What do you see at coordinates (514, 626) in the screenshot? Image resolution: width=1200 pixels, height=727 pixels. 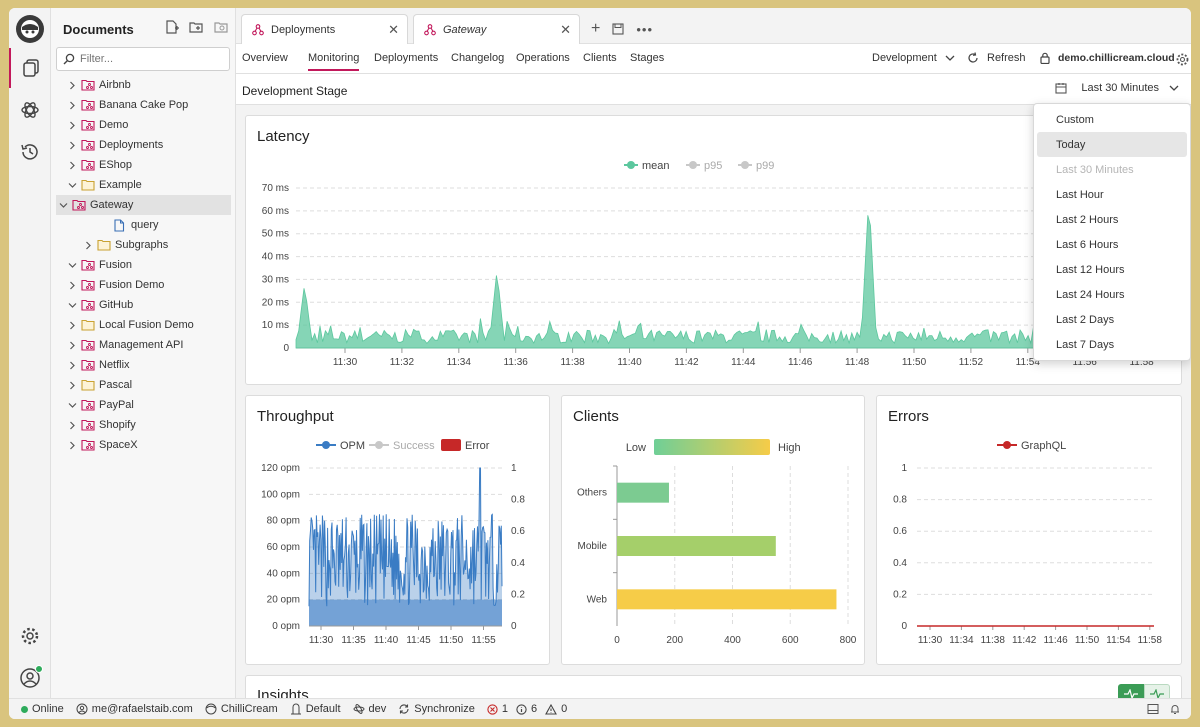 I see `y2-tick-label: 0` at bounding box center [514, 626].